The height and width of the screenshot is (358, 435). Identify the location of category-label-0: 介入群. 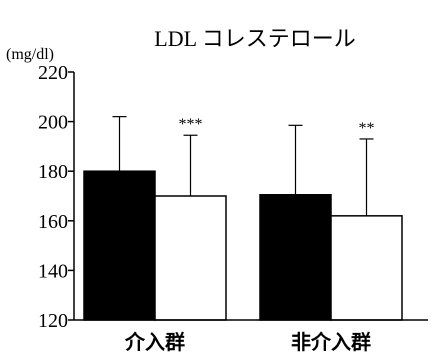
(154, 342).